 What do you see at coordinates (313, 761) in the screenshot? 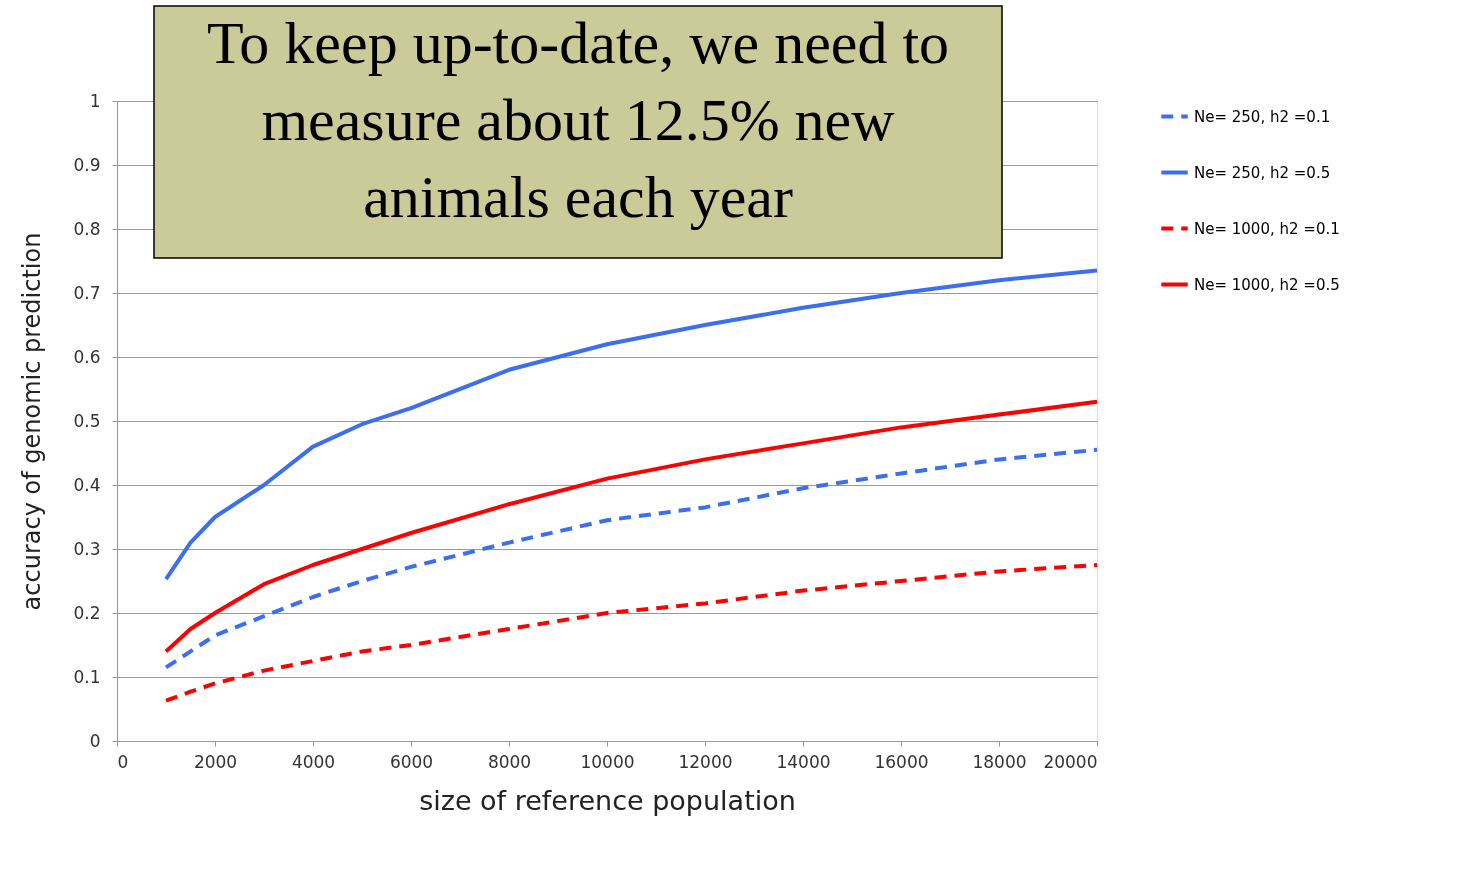
I see `x-tick-label: 4000` at bounding box center [313, 761].